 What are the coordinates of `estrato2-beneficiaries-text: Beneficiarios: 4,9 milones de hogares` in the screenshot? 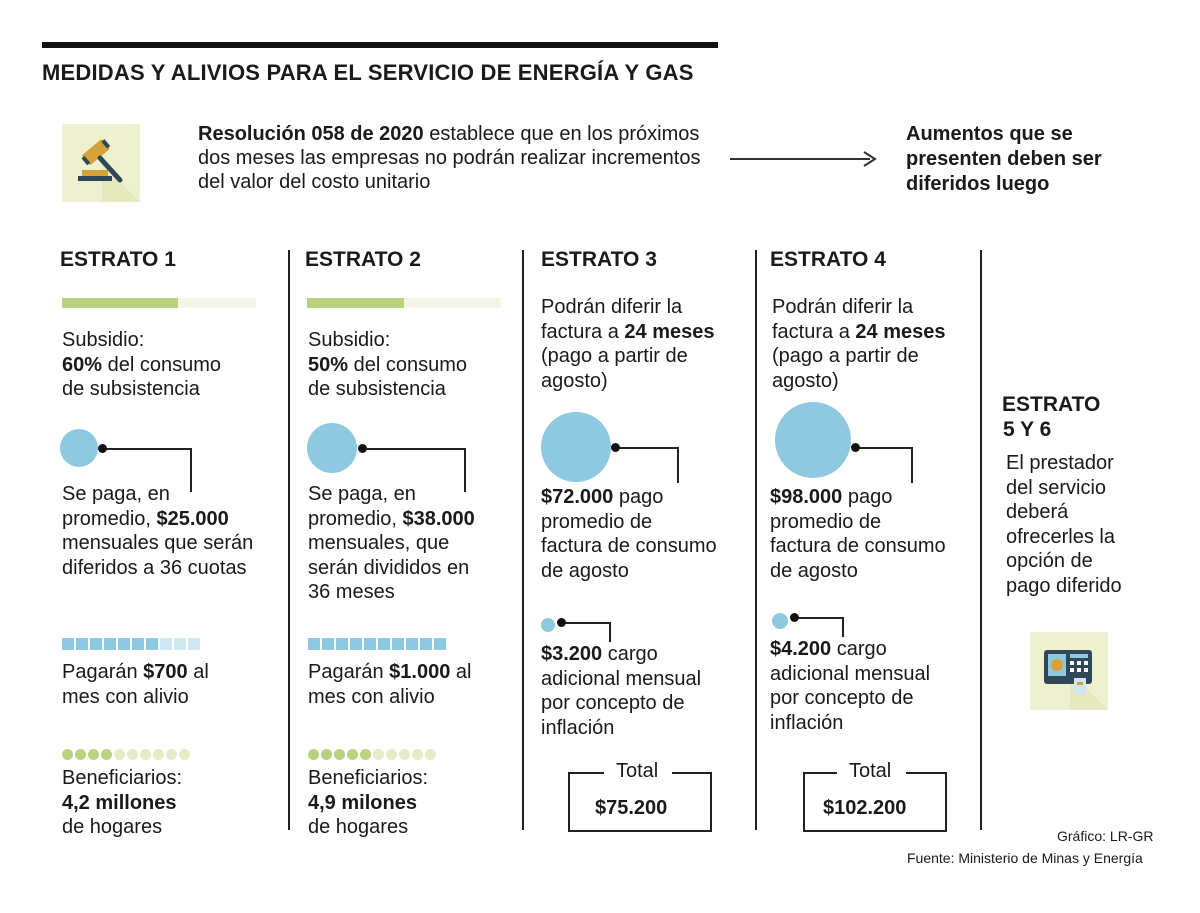 It's located at (368, 803).